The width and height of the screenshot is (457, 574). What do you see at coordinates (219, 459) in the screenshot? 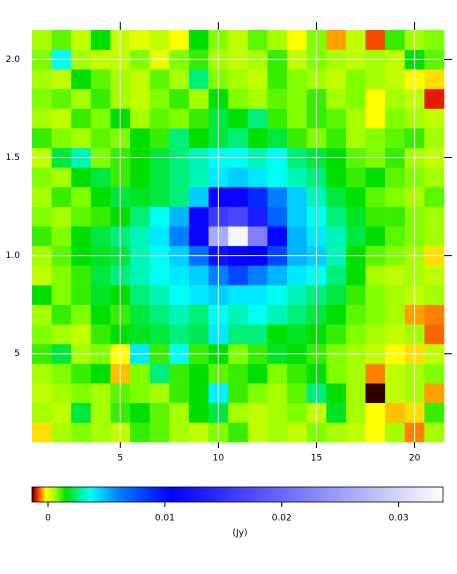
I see `x-tick-label: 10` at bounding box center [219, 459].